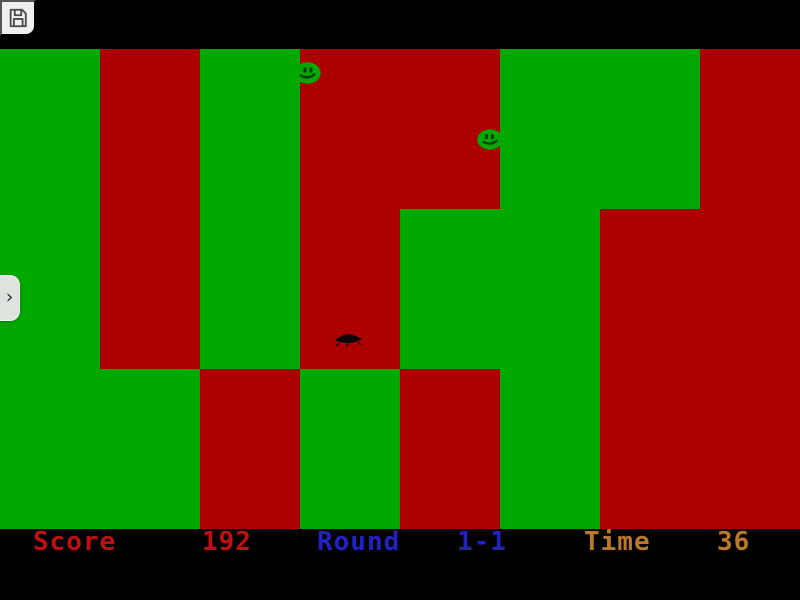 Image resolution: width=800 pixels, height=600 pixels. Describe the element at coordinates (250, 129) in the screenshot. I see `grid-cell-r0c2` at that location.